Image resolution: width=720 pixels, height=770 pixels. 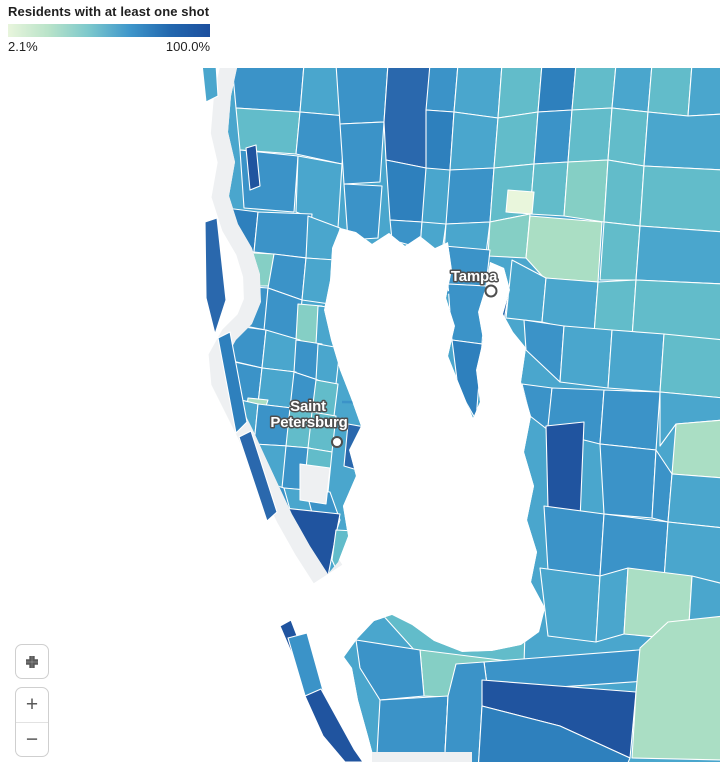 What do you see at coordinates (109, 46) in the screenshot?
I see `legend-labels: 2.1% 100.0%` at bounding box center [109, 46].